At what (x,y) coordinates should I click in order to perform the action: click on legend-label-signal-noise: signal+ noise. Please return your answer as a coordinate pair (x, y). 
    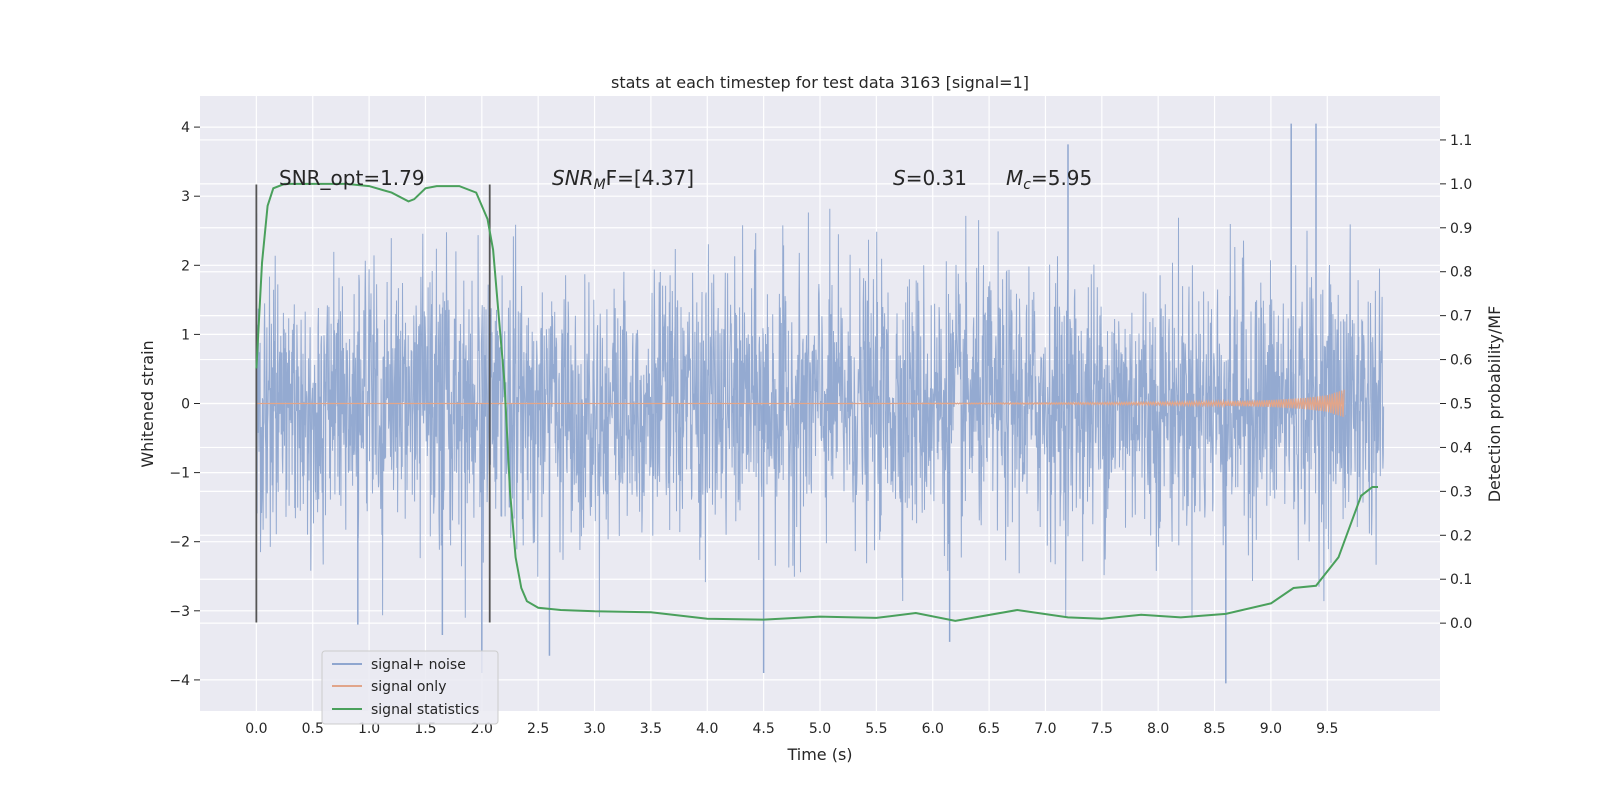
    Looking at the image, I should click on (418, 665).